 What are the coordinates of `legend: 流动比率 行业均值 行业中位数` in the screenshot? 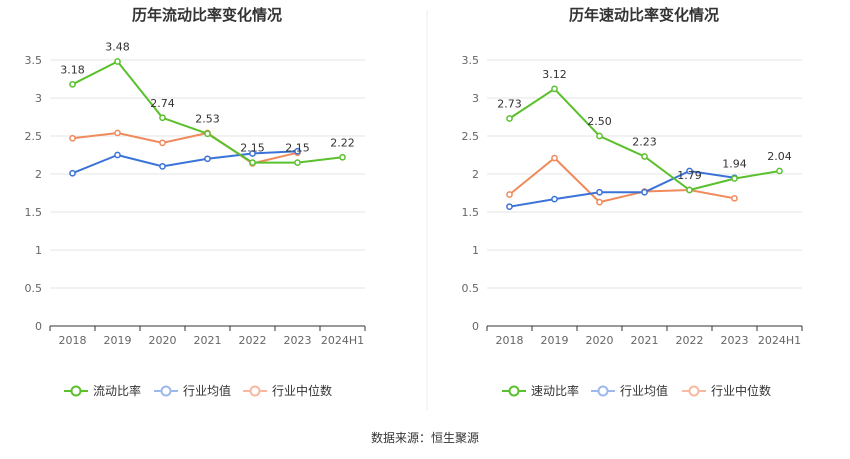 It's located at (198, 390).